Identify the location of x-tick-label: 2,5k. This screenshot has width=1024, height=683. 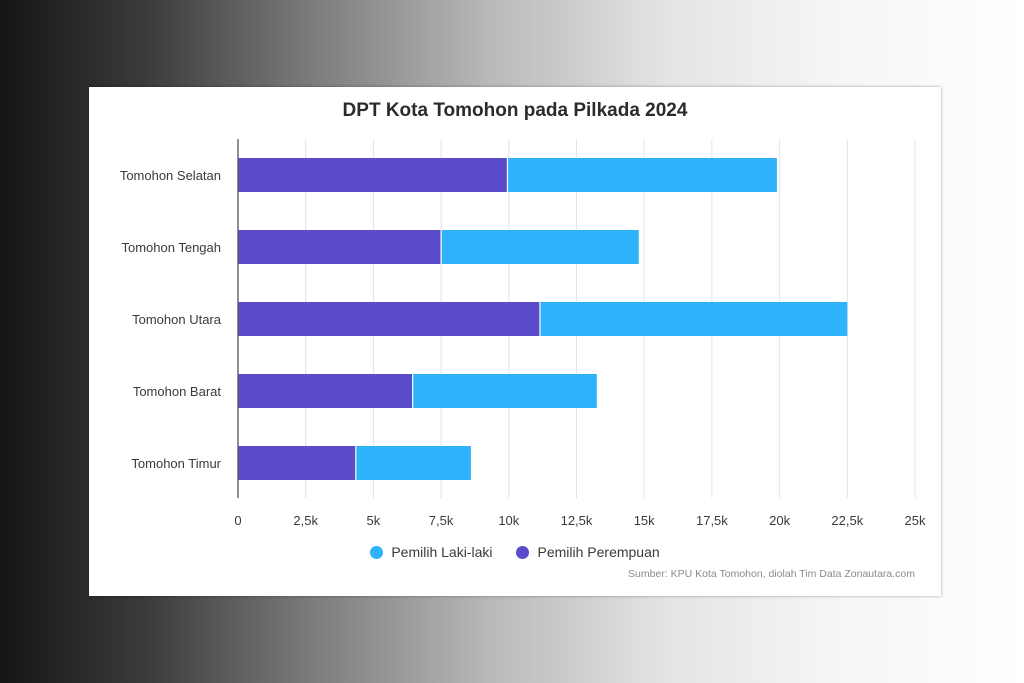
(305, 520).